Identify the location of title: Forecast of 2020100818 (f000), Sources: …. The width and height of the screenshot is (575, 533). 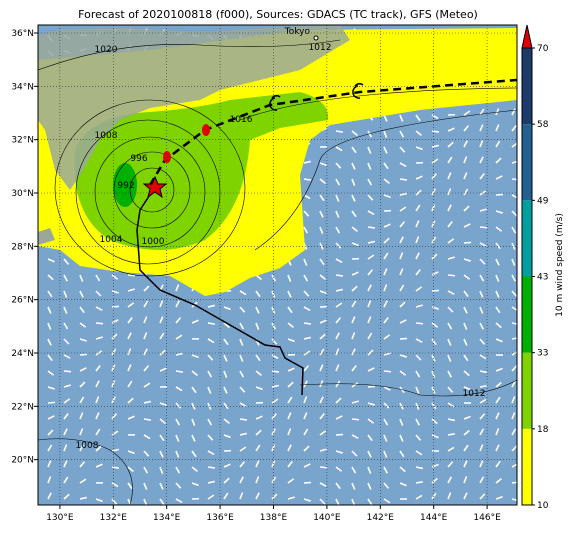
(278, 14).